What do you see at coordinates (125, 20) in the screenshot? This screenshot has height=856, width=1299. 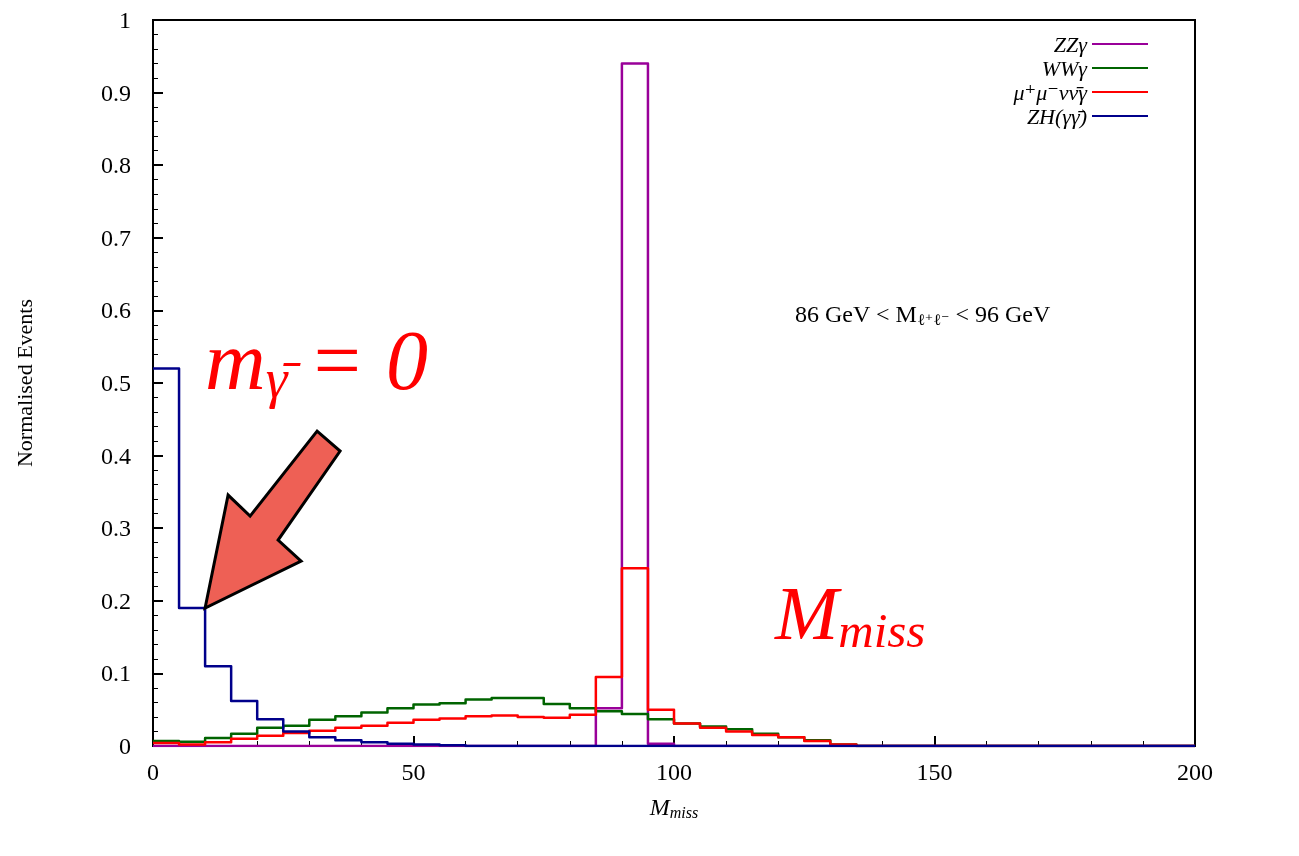 I see `y-tick-label: 1` at bounding box center [125, 20].